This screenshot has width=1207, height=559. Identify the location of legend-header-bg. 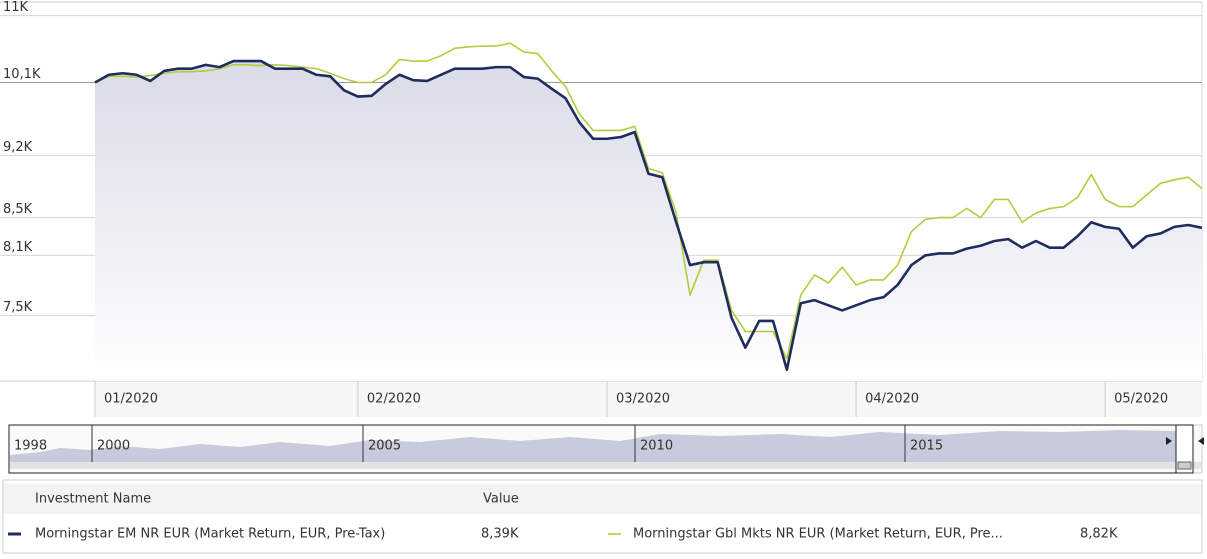
(602, 499).